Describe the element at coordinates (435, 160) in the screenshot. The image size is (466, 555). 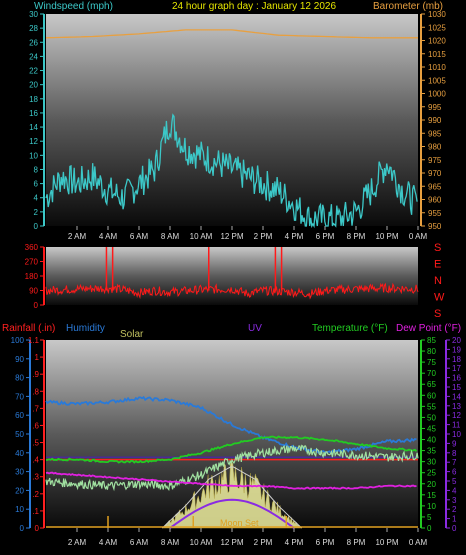
I see `barometer-tick-label: 975` at that location.